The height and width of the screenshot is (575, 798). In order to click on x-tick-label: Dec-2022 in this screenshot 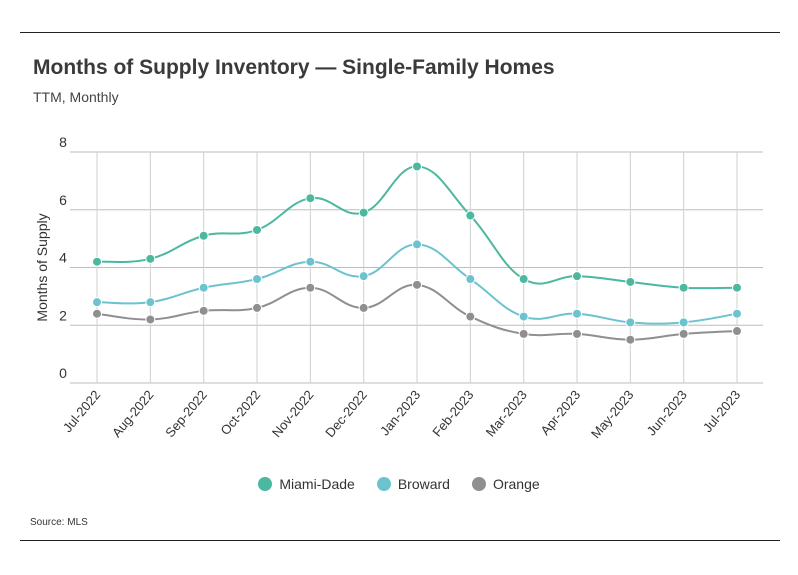, I will do `click(346, 413)`.